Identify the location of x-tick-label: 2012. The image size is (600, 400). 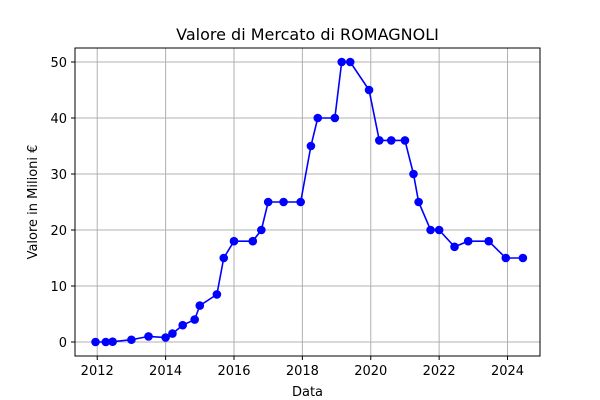
(97, 371).